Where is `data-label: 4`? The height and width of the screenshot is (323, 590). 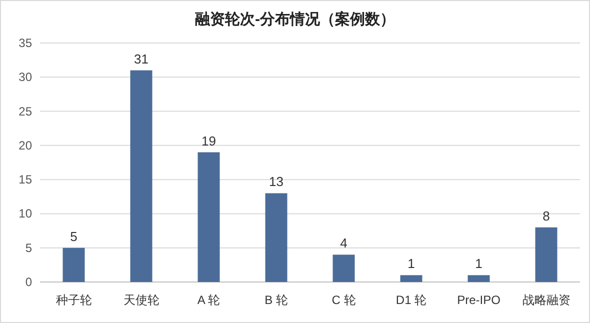
data-label: 4 is located at coordinates (344, 243).